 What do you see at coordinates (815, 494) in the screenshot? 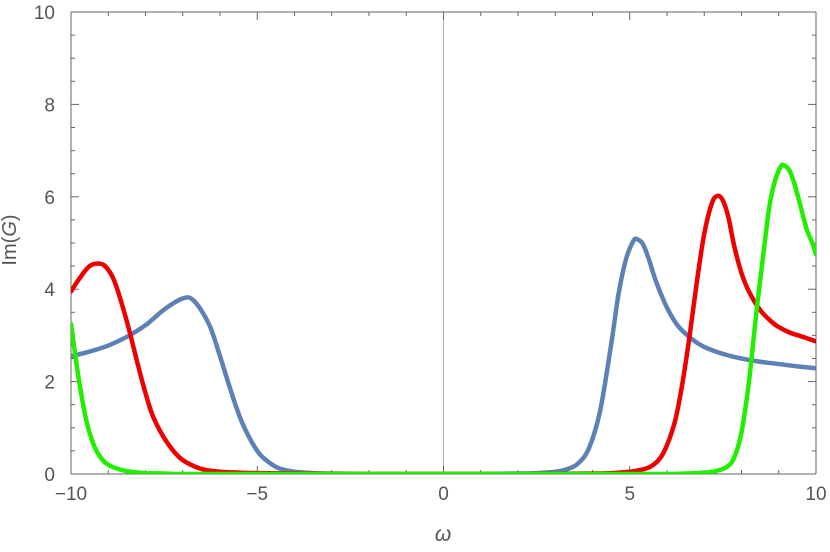
I see `x-tick-label: 10` at bounding box center [815, 494].